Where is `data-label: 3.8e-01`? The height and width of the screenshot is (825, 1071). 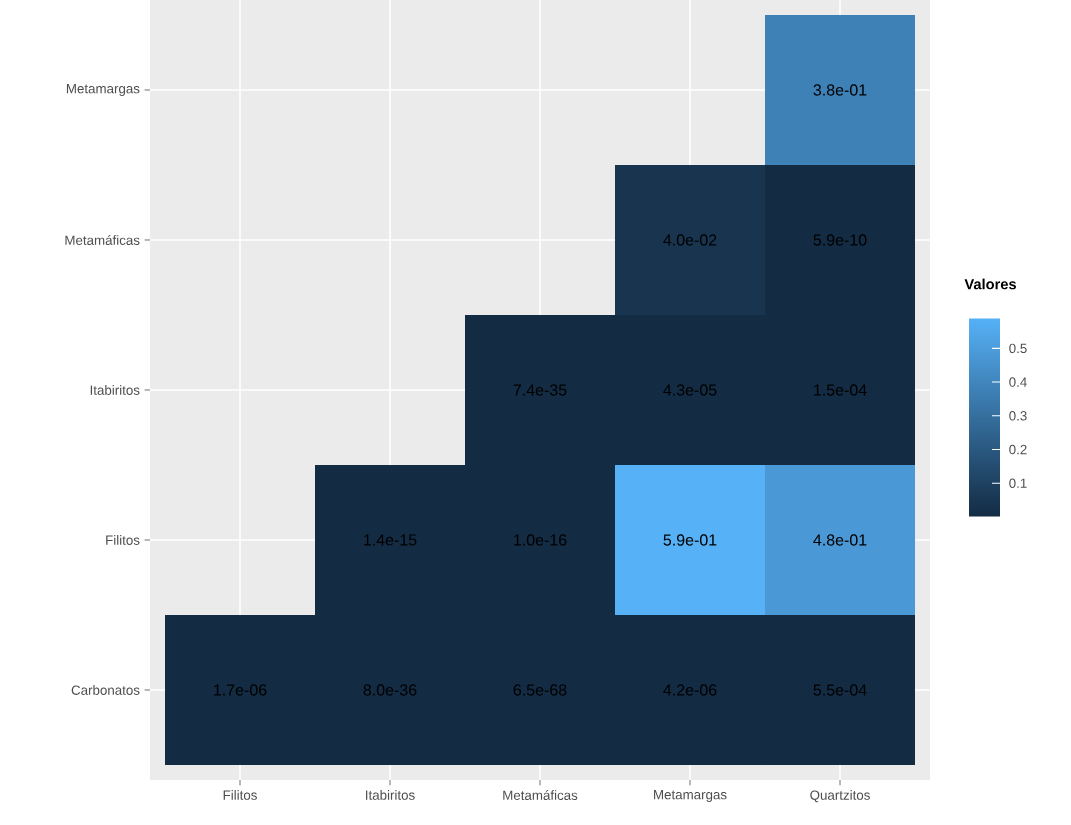 data-label: 3.8e-01 is located at coordinates (840, 90).